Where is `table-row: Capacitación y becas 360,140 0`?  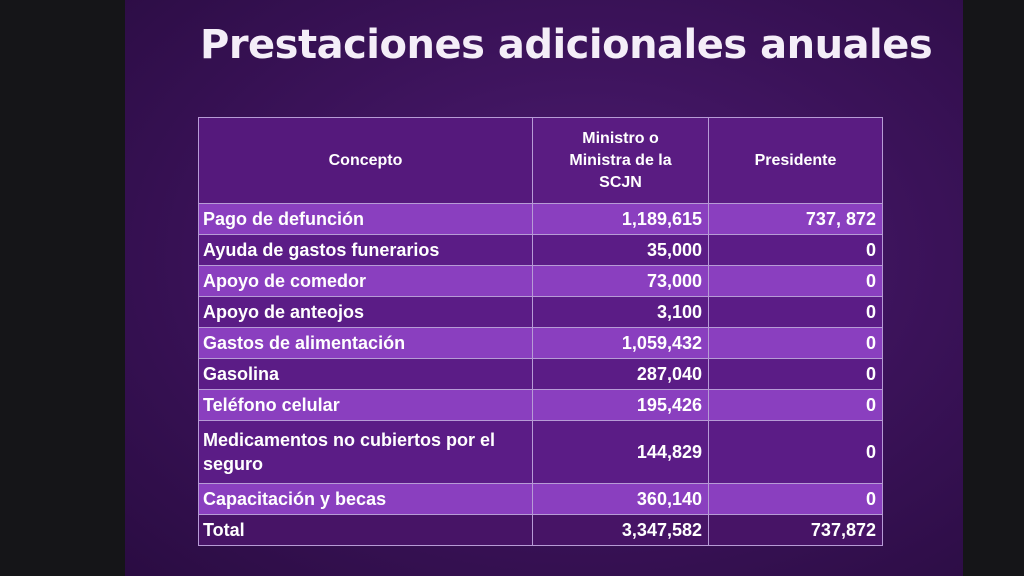
table-row: Capacitación y becas 360,140 0 is located at coordinates (540, 499).